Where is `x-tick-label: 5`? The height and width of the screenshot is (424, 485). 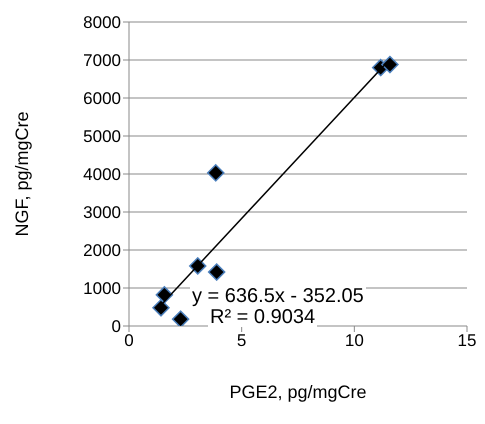 x-tick-label: 5 is located at coordinates (241, 340).